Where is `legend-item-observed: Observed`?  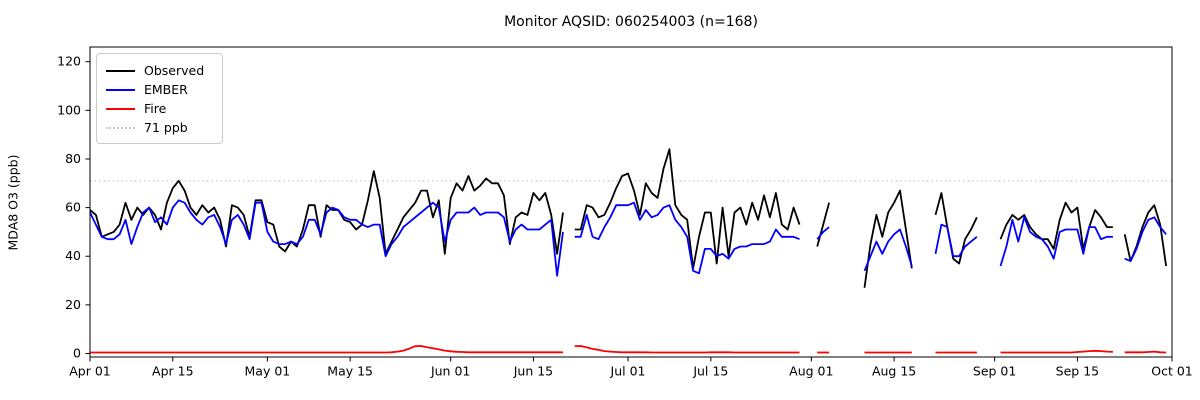 legend-item-observed: Observed is located at coordinates (159, 70).